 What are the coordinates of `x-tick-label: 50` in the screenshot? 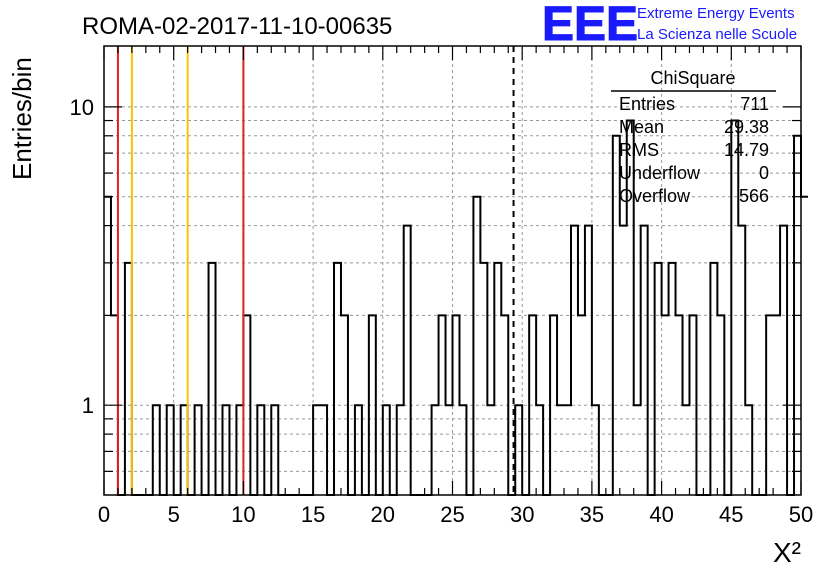 It's located at (801, 514).